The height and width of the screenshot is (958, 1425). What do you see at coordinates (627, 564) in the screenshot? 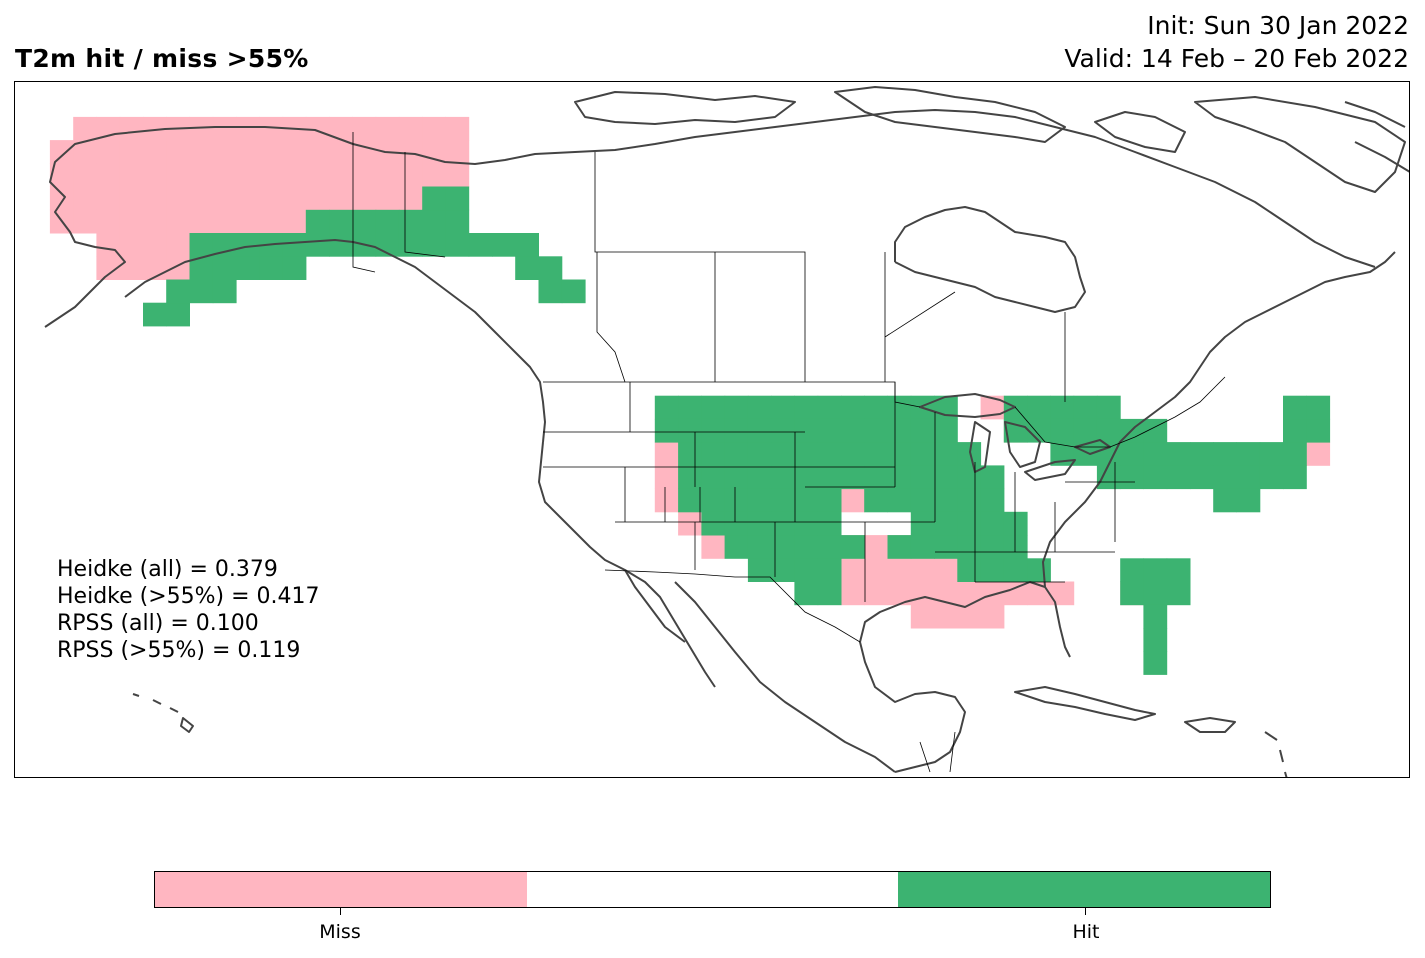
I see `coastline-us-west` at bounding box center [627, 564].